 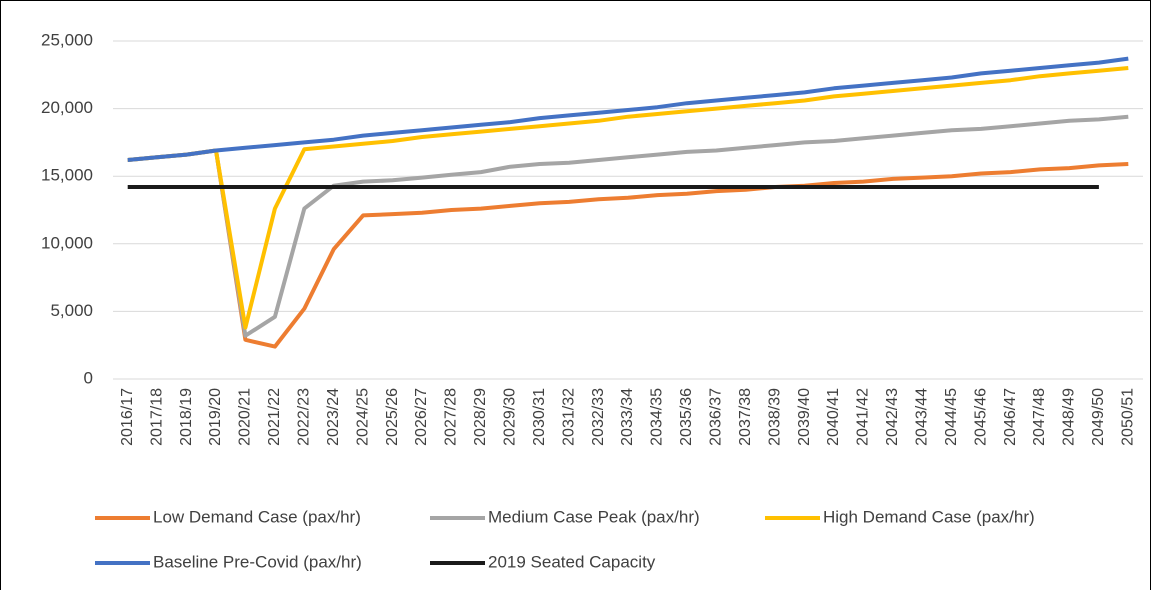 I want to click on legend-label: 2019 Seated Capacity, so click(x=572, y=561).